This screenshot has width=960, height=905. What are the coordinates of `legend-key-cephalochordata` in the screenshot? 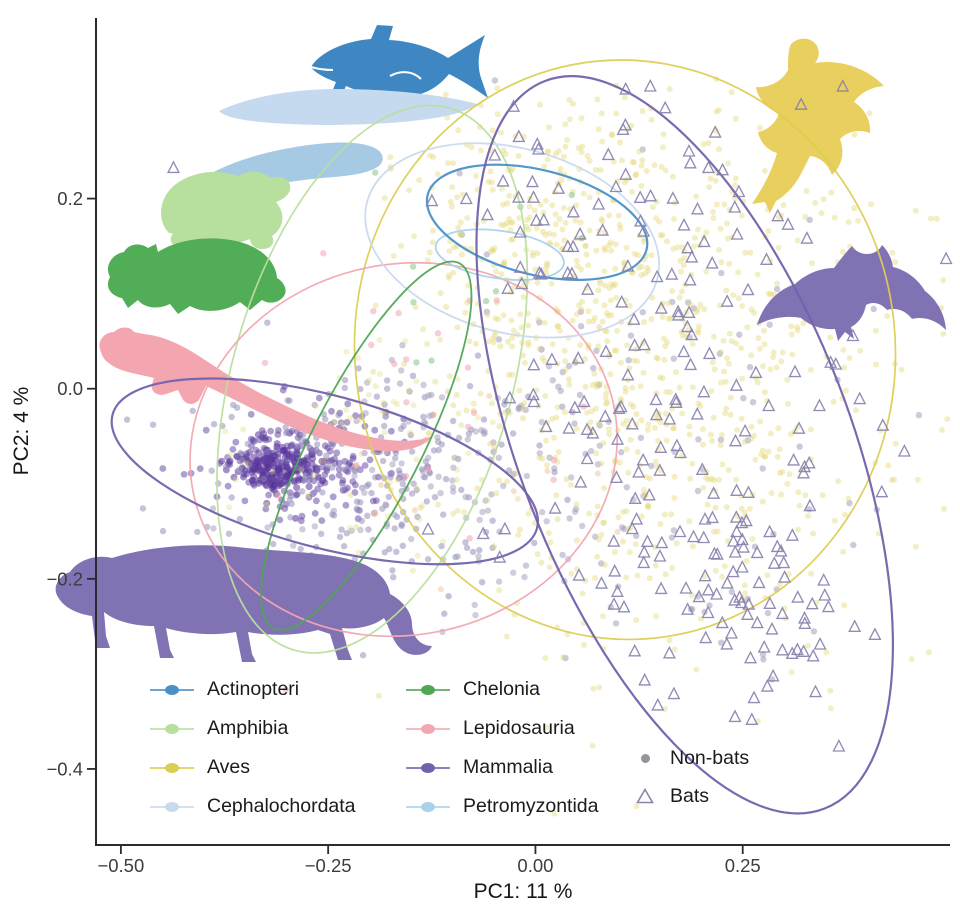 It's located at (172, 807).